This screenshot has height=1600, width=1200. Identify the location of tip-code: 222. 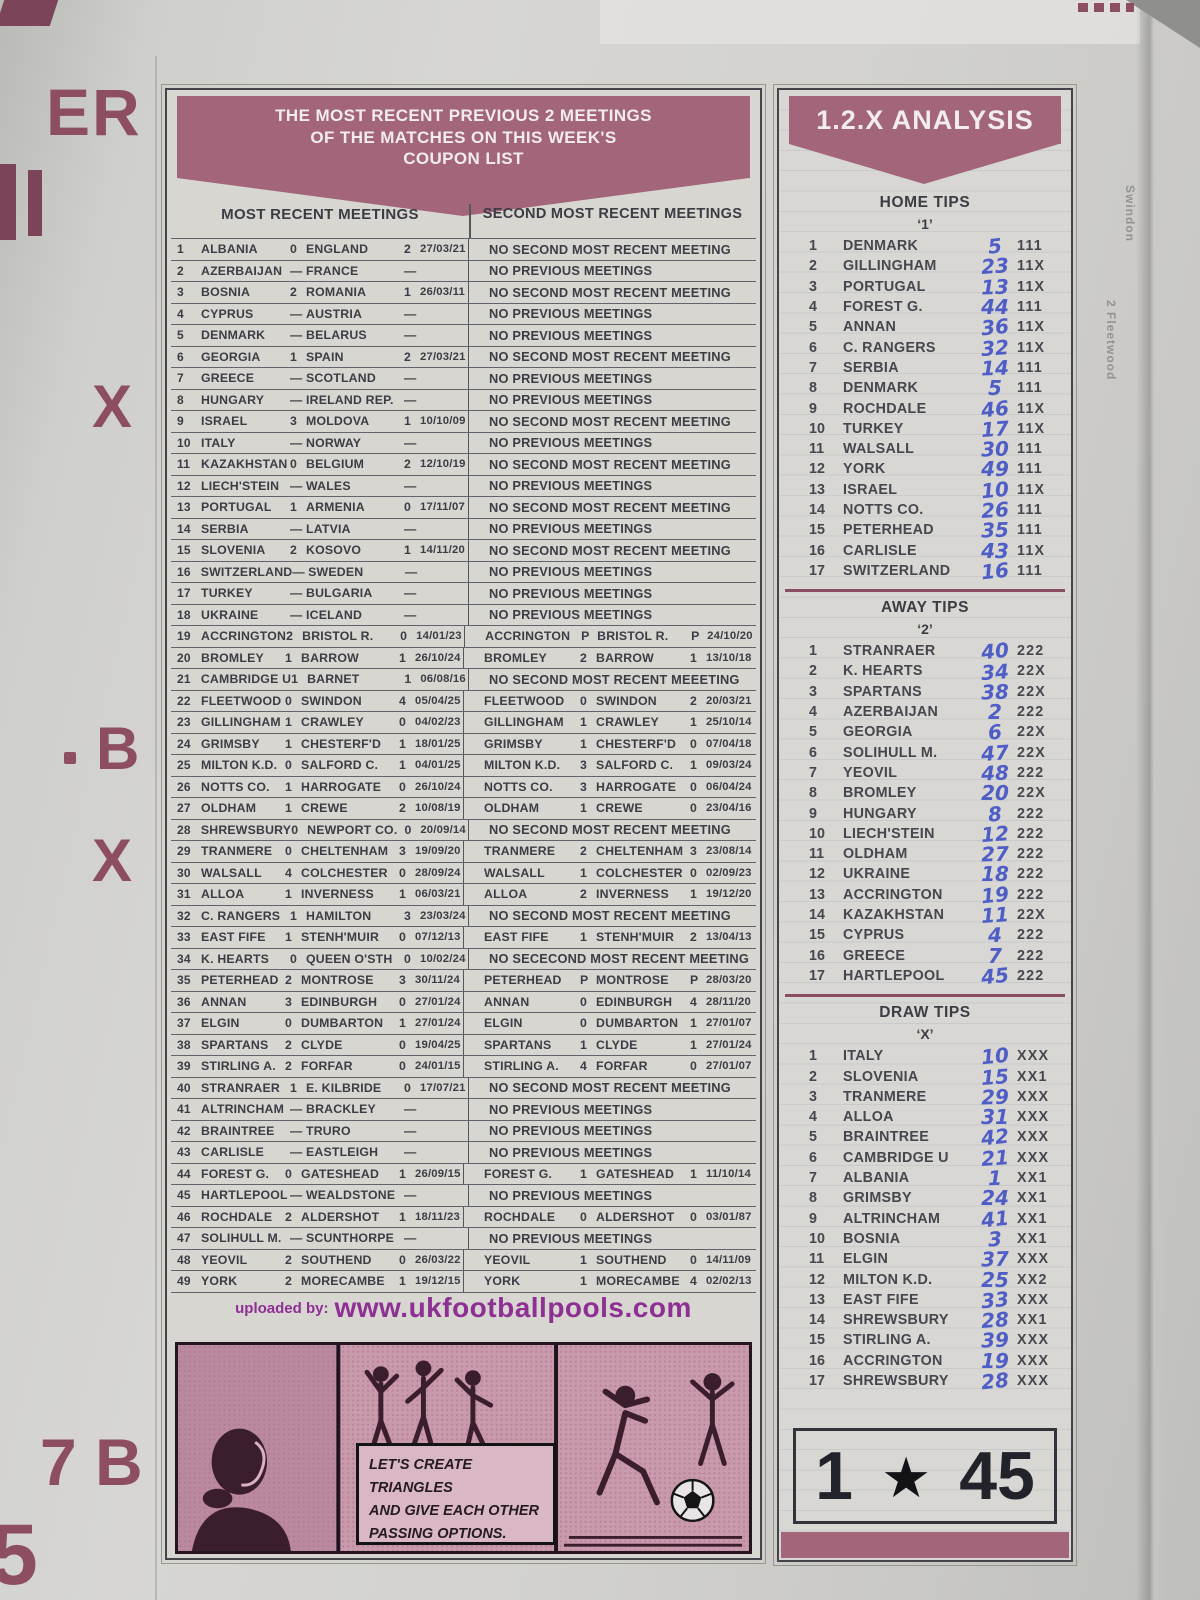
(1031, 712).